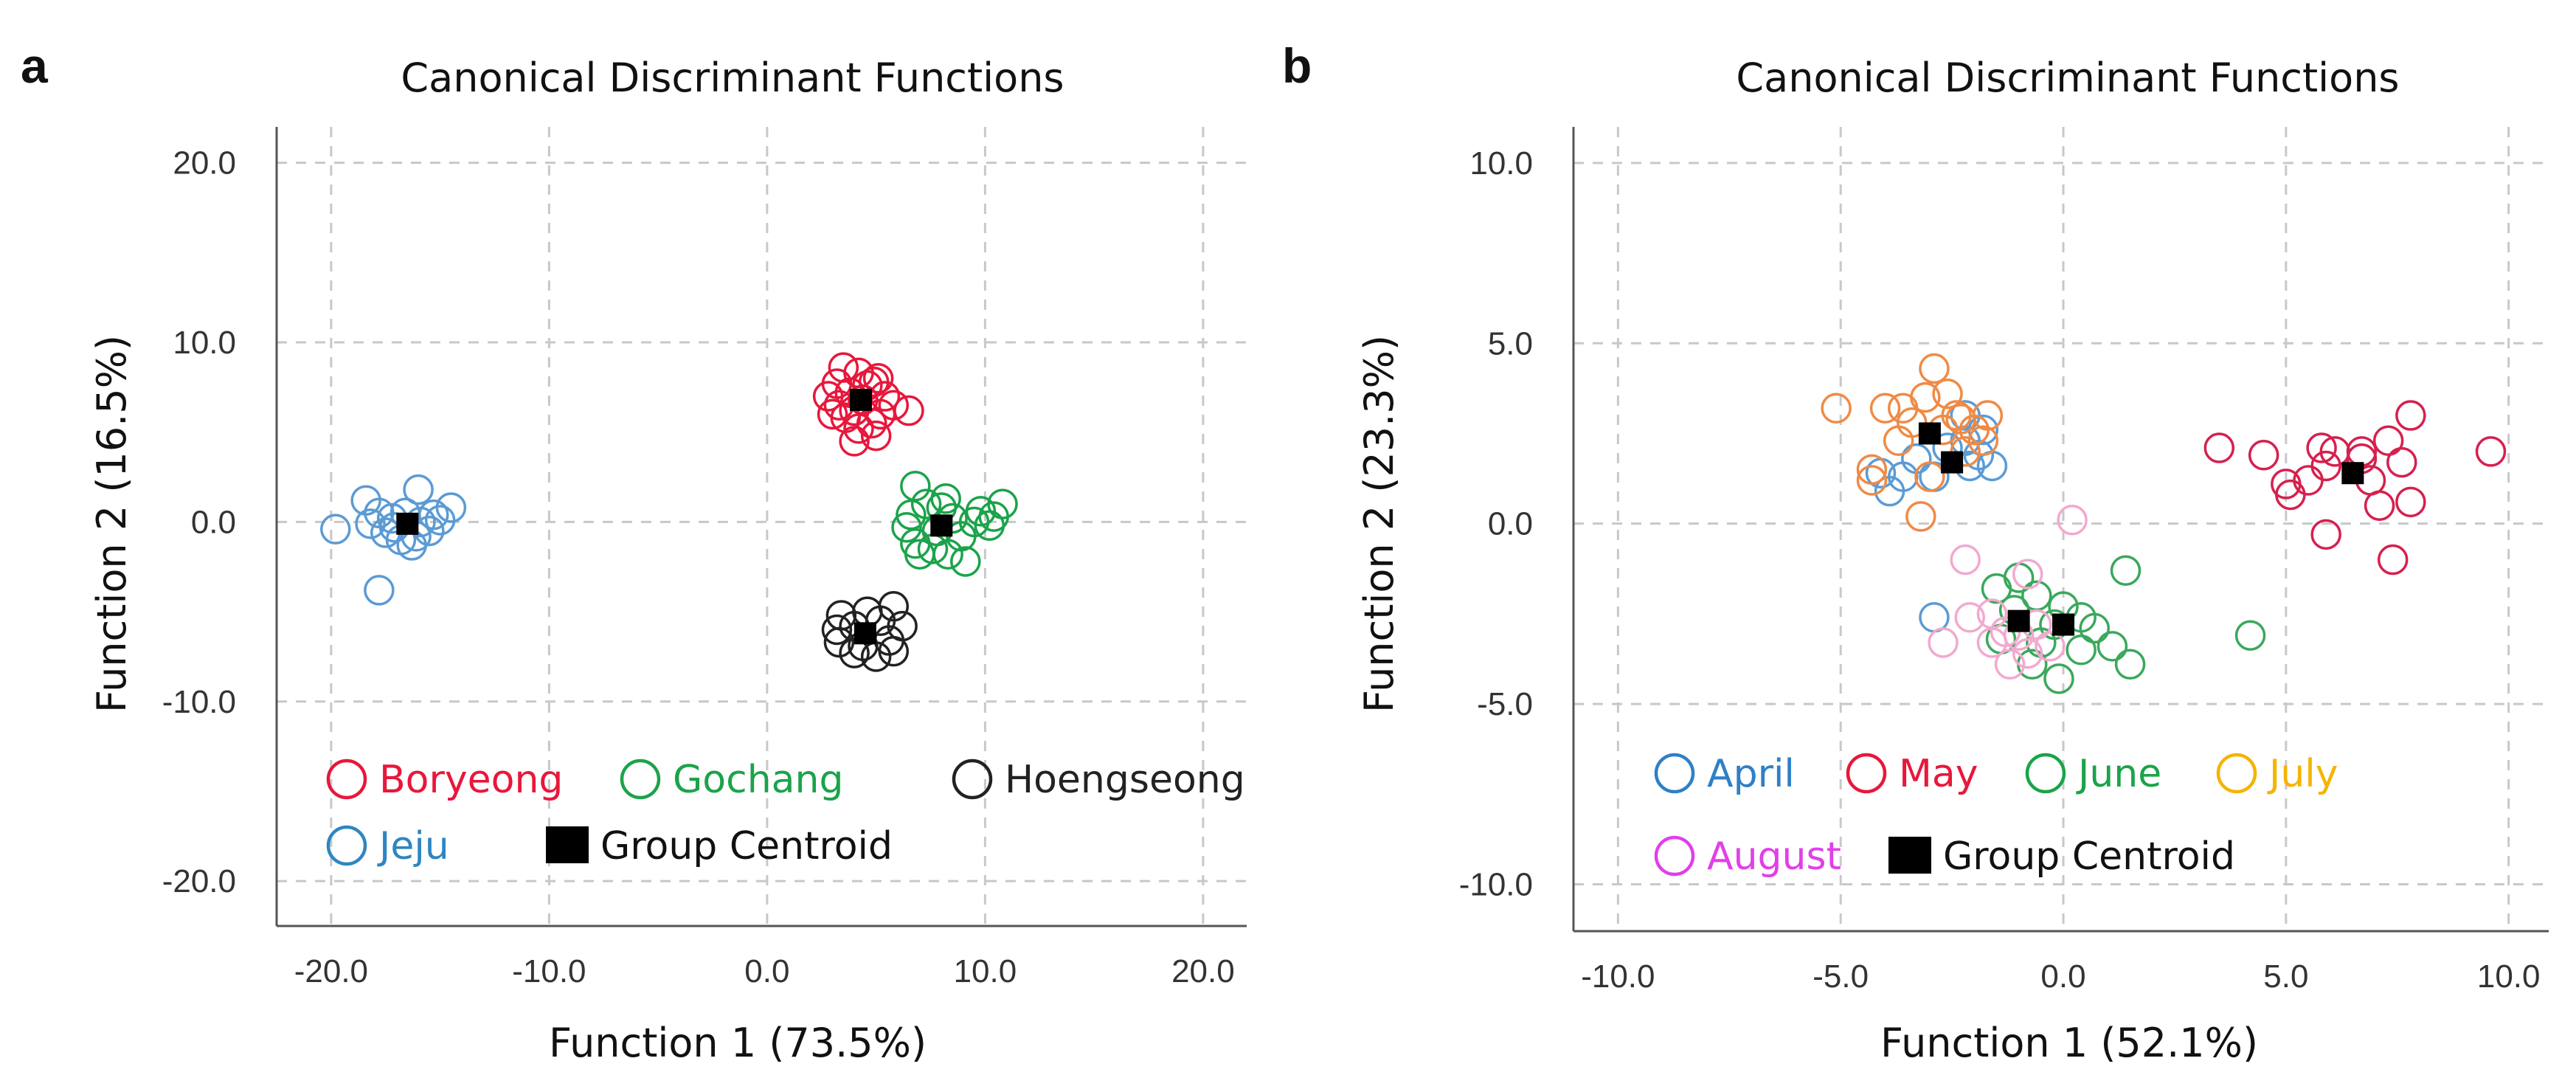 The width and height of the screenshot is (2576, 1092). What do you see at coordinates (347, 846) in the screenshot?
I see `legend-marker-jeju` at bounding box center [347, 846].